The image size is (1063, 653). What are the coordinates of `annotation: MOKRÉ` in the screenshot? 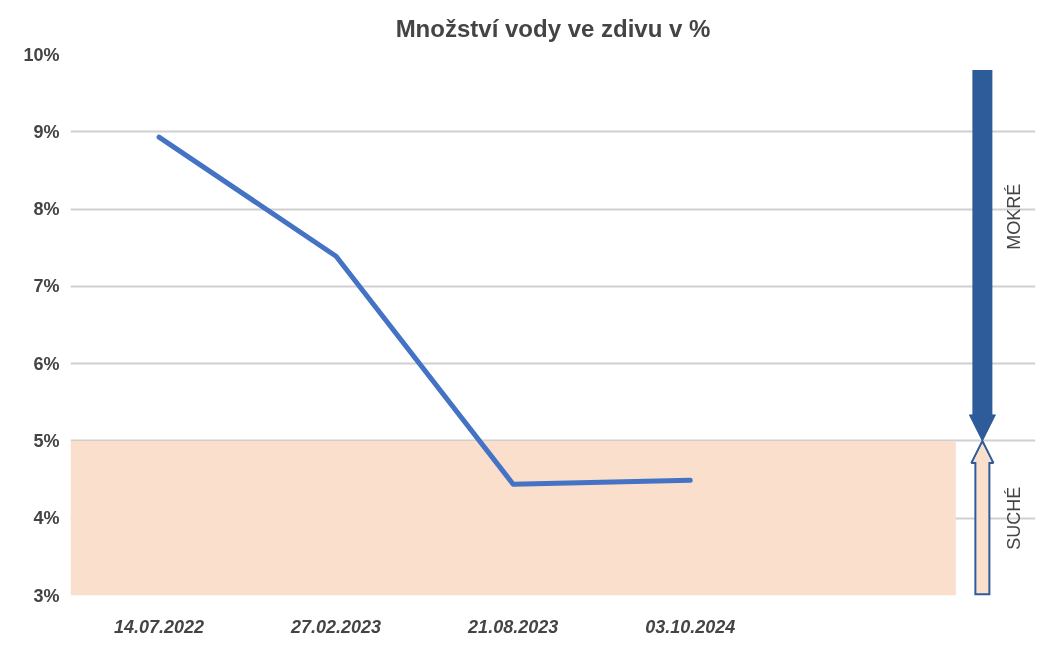 It's located at (1014, 216).